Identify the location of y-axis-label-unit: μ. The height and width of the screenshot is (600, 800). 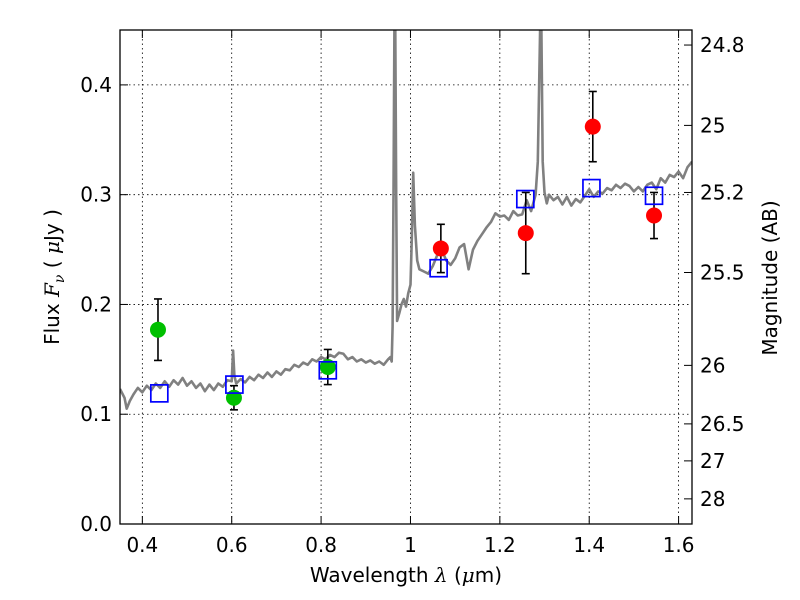
(52, 247).